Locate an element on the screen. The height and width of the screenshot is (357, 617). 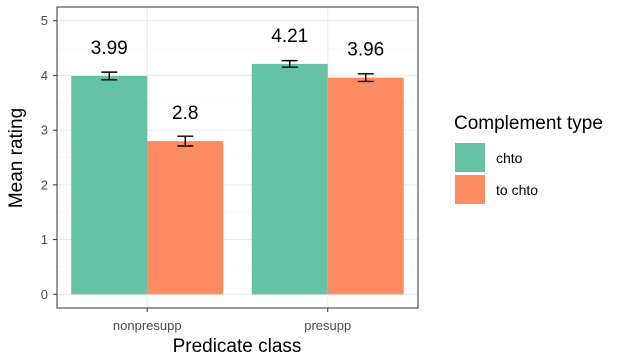
y-tick-label: 5 is located at coordinates (44, 20).